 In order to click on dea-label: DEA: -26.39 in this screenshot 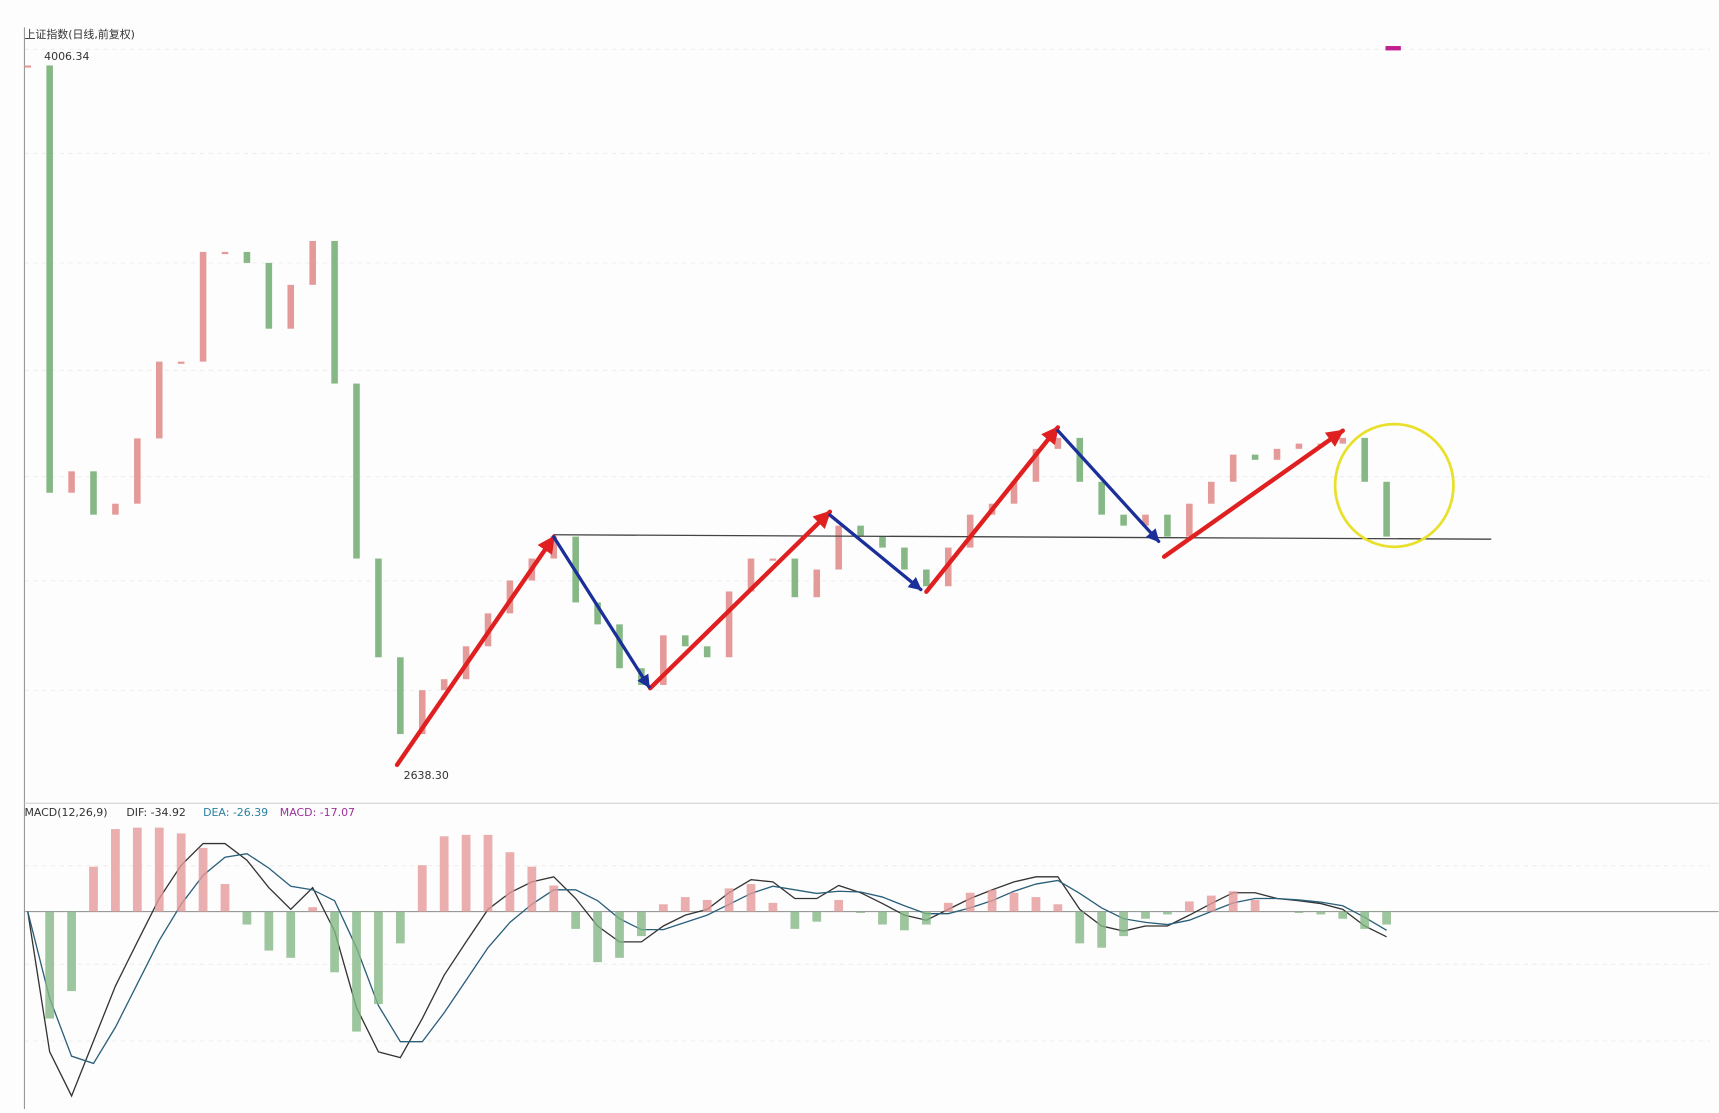, I will do `click(235, 812)`.